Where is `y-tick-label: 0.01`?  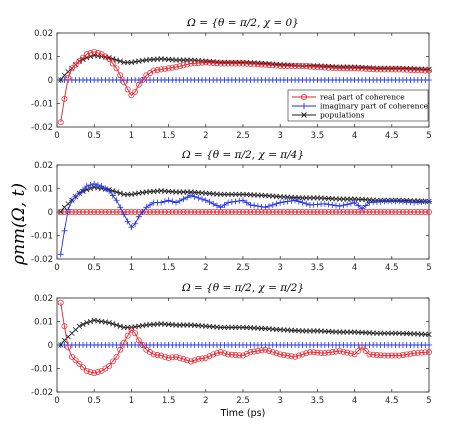 y-tick-label: 0.01 is located at coordinates (43, 323).